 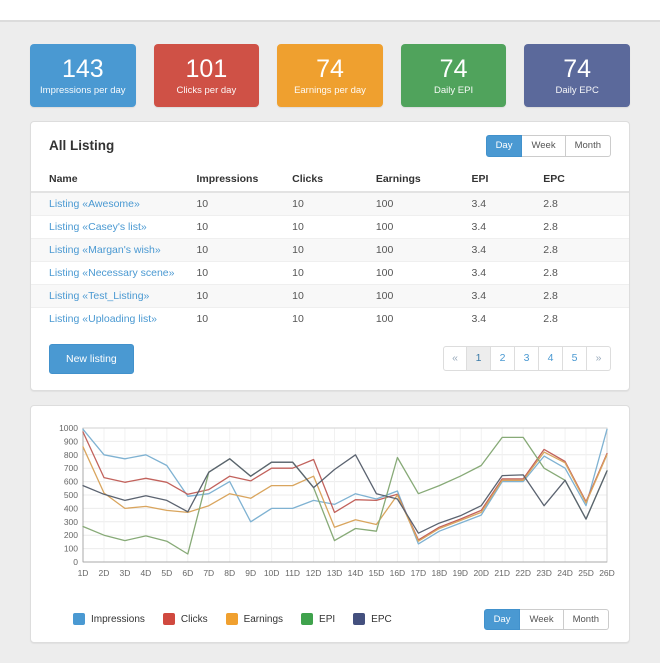 I want to click on new-listing-button: New listing, so click(x=91, y=358).